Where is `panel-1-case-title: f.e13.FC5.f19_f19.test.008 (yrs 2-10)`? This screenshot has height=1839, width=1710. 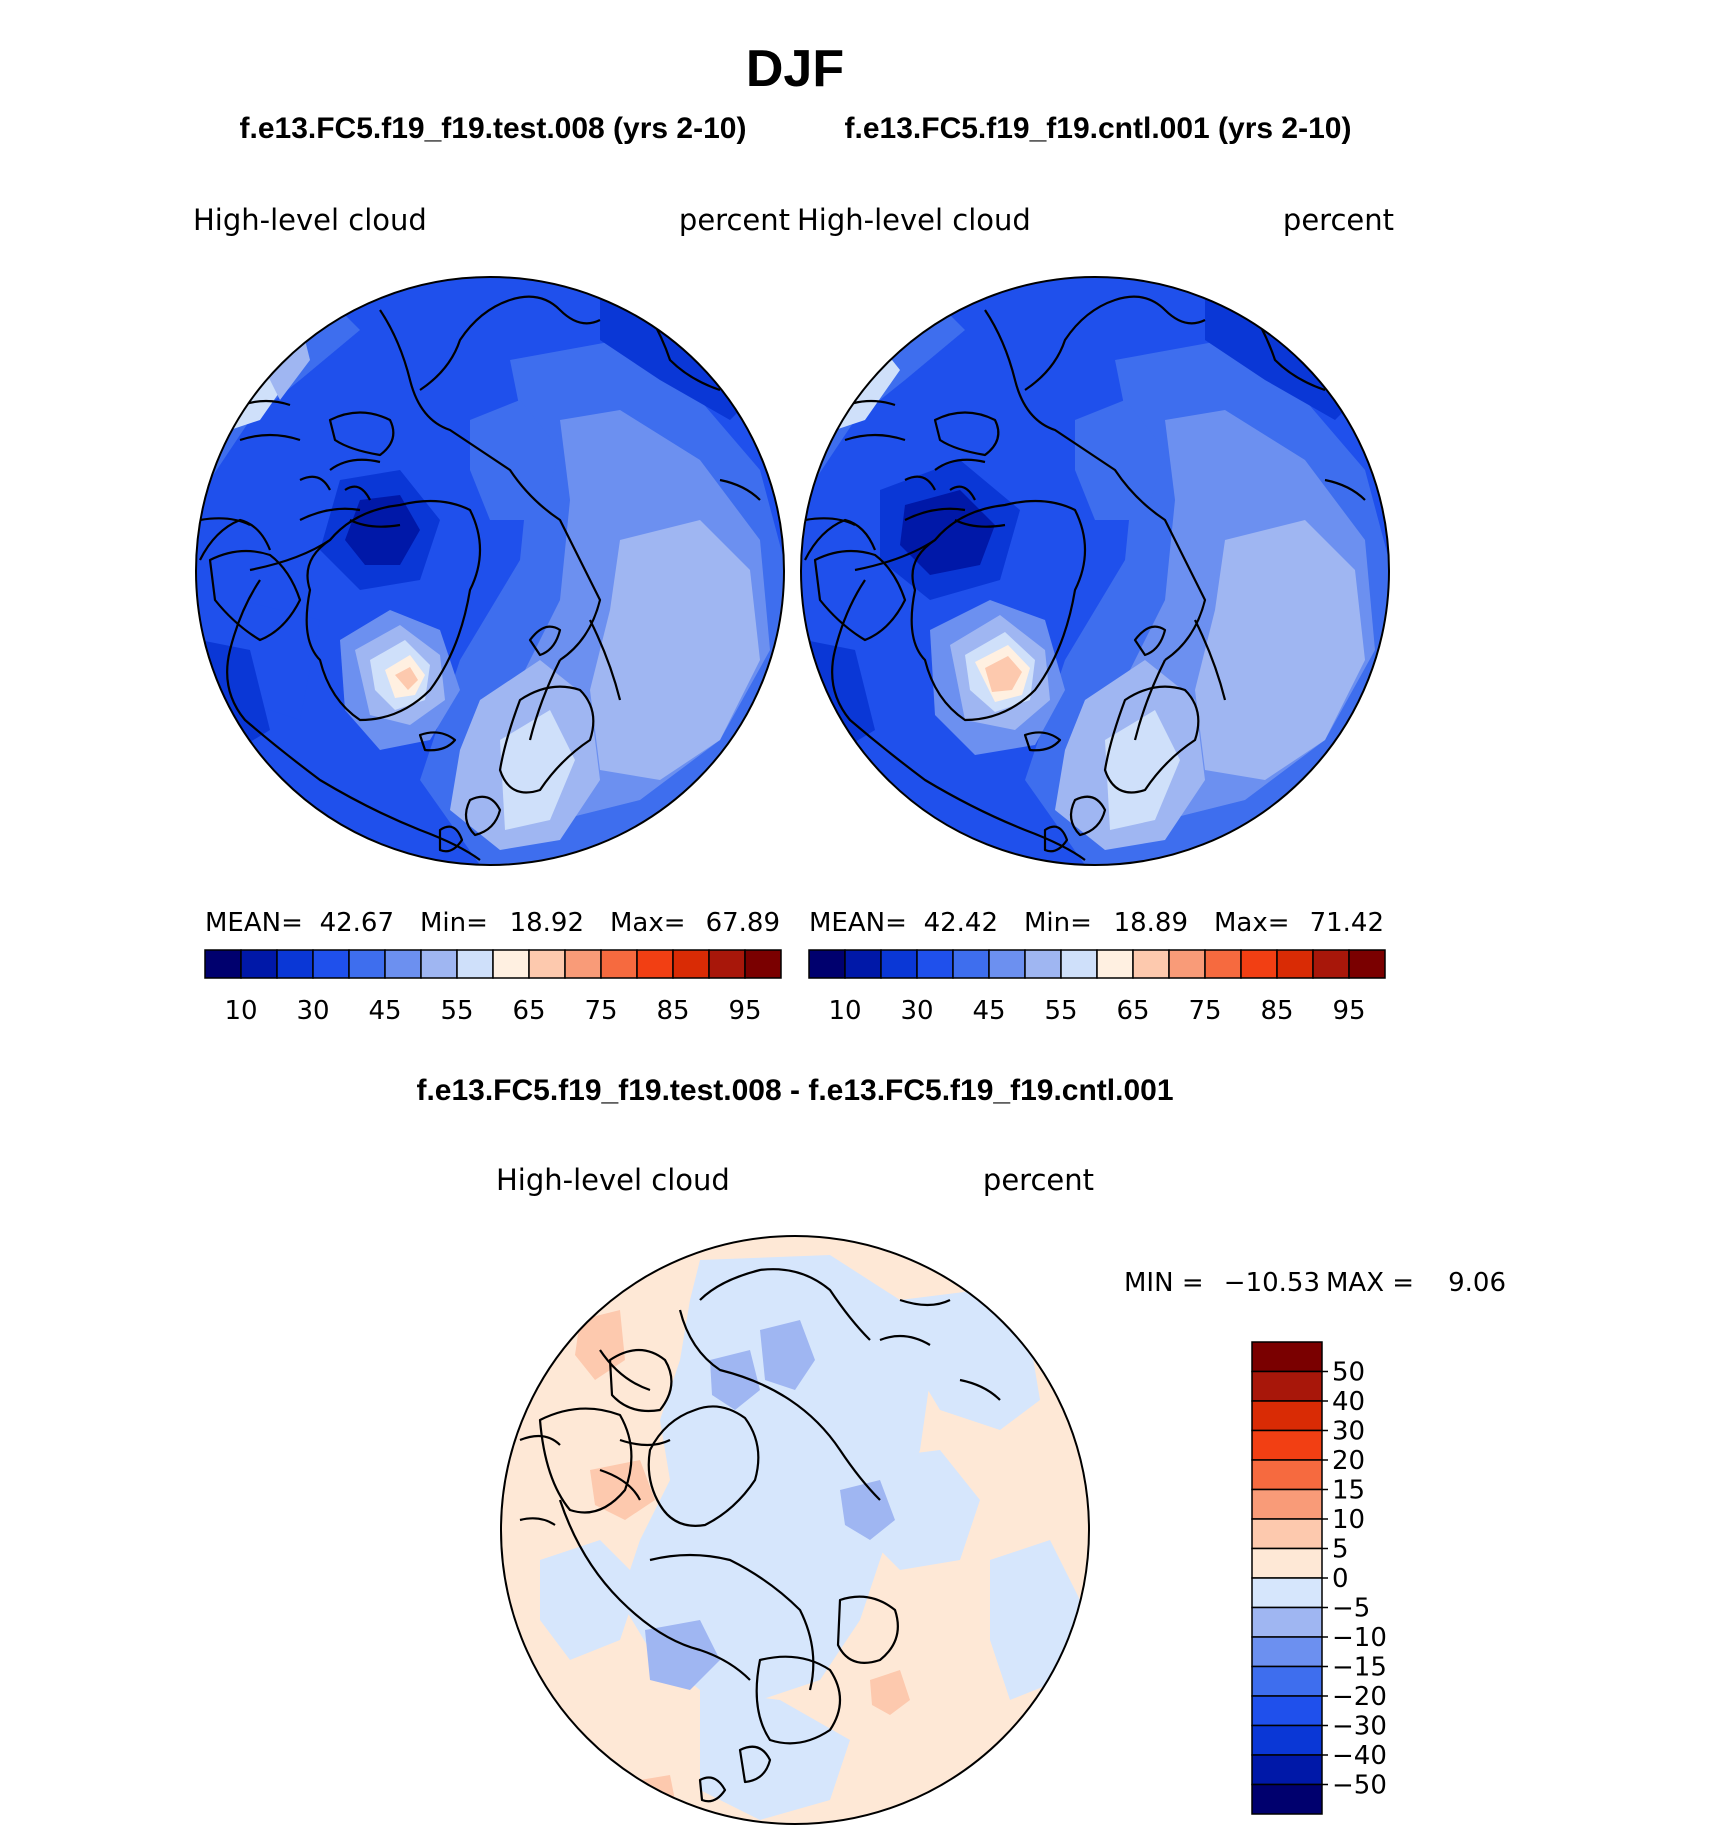 panel-1-case-title: f.e13.FC5.f19_f19.test.008 (yrs 2-10) is located at coordinates (493, 128).